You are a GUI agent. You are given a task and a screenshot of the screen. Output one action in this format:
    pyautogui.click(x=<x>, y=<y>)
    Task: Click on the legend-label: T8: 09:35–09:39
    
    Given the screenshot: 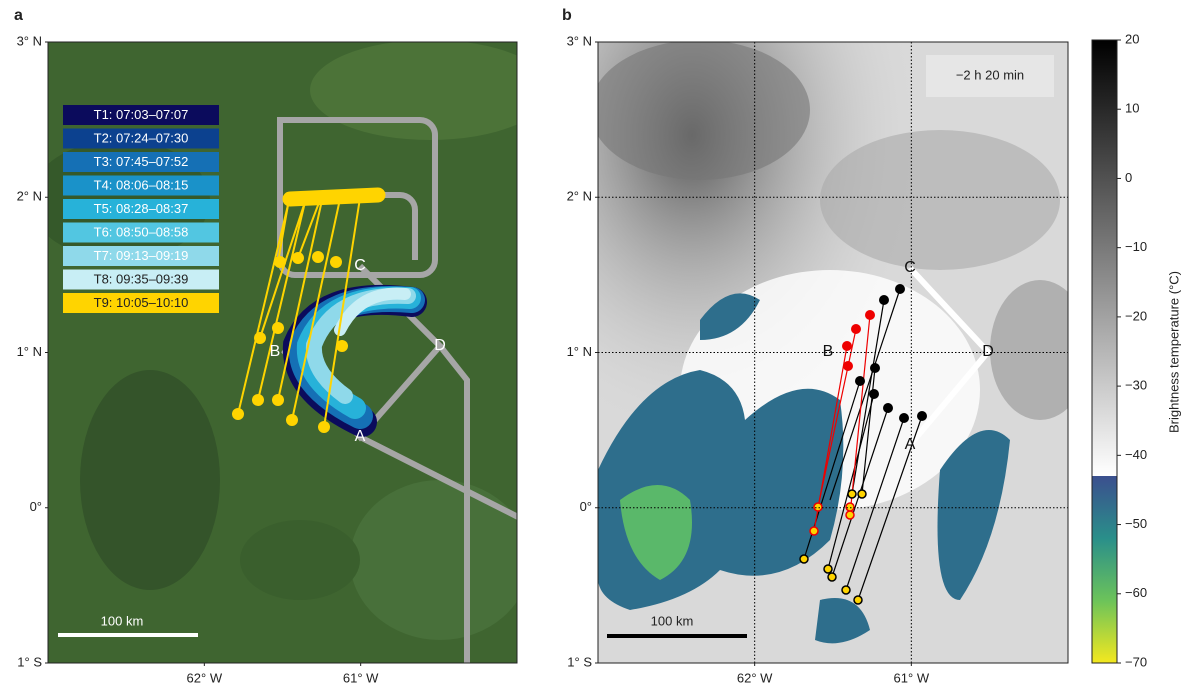 What is the action you would take?
    pyautogui.click(x=141, y=278)
    